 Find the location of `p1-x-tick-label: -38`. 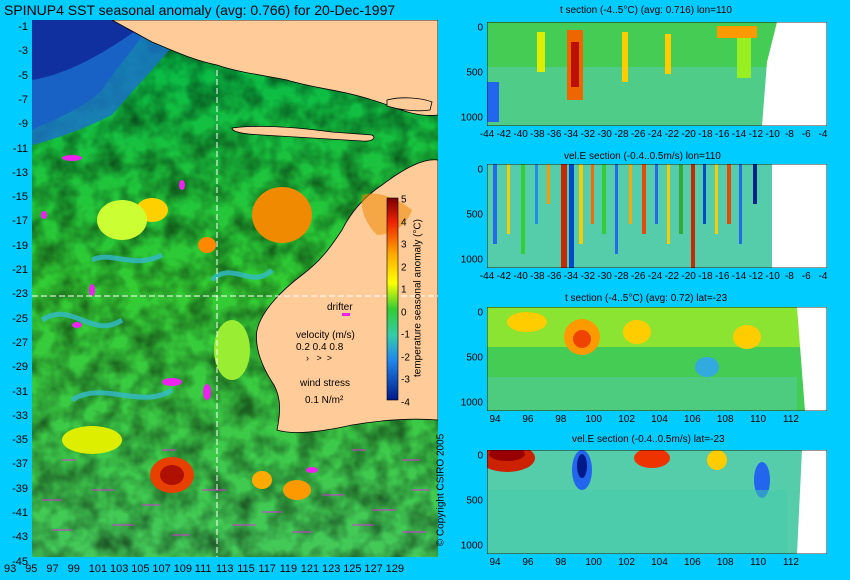

p1-x-tick-label: -38 is located at coordinates (537, 134).